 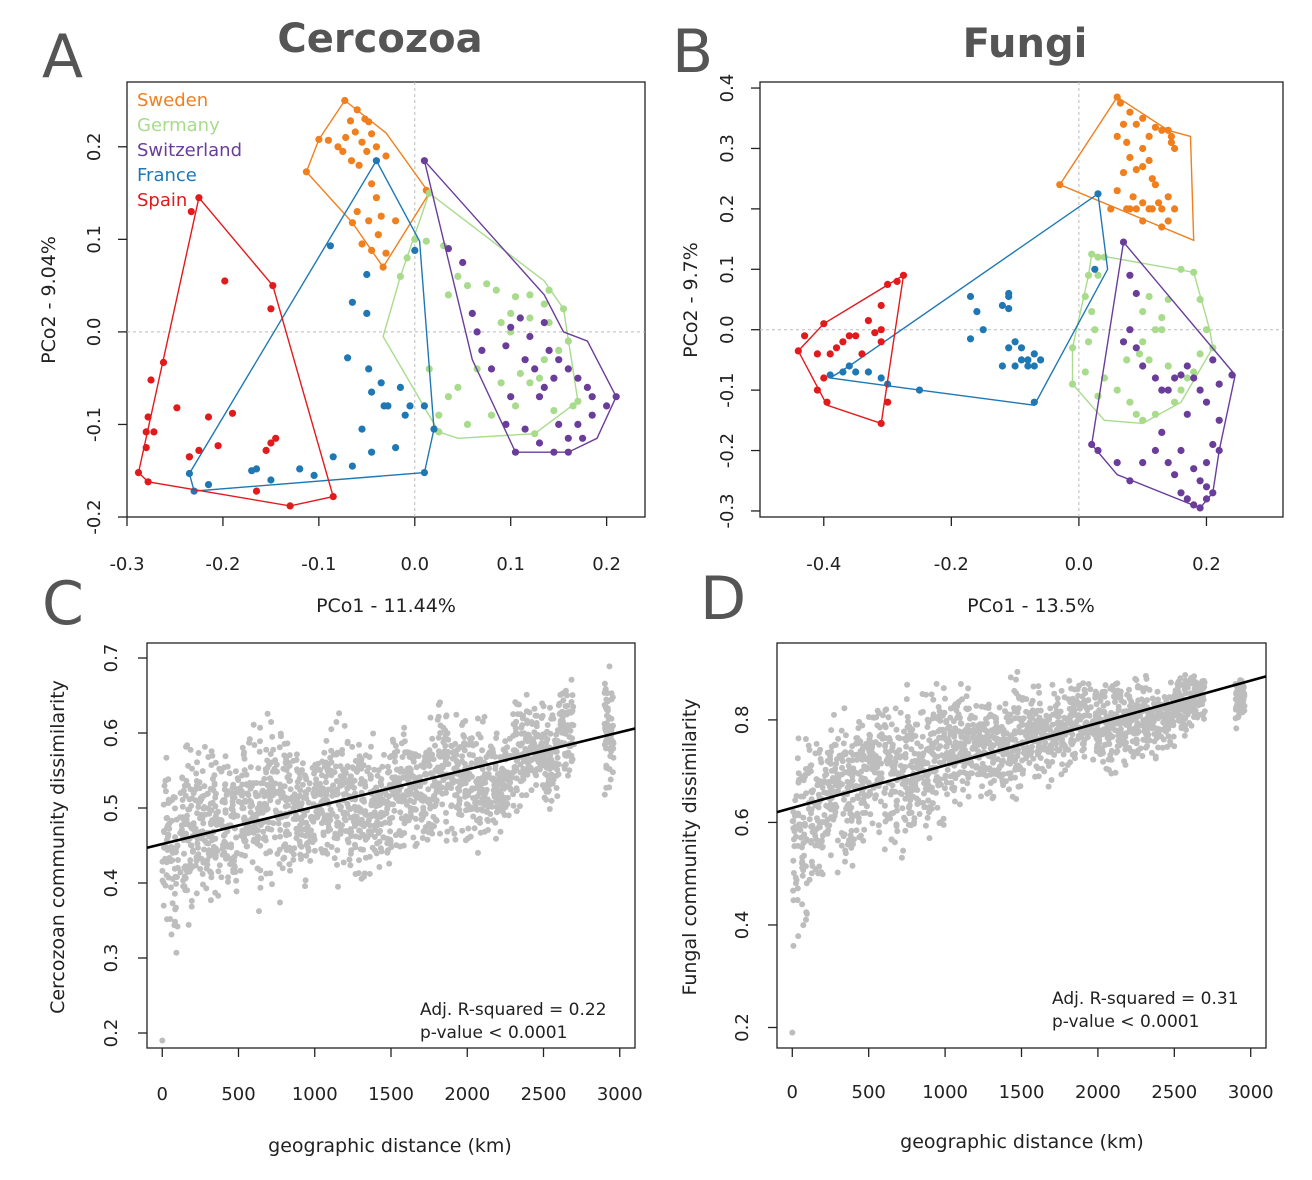 I want to click on panel-letter-d: D, so click(x=723, y=599).